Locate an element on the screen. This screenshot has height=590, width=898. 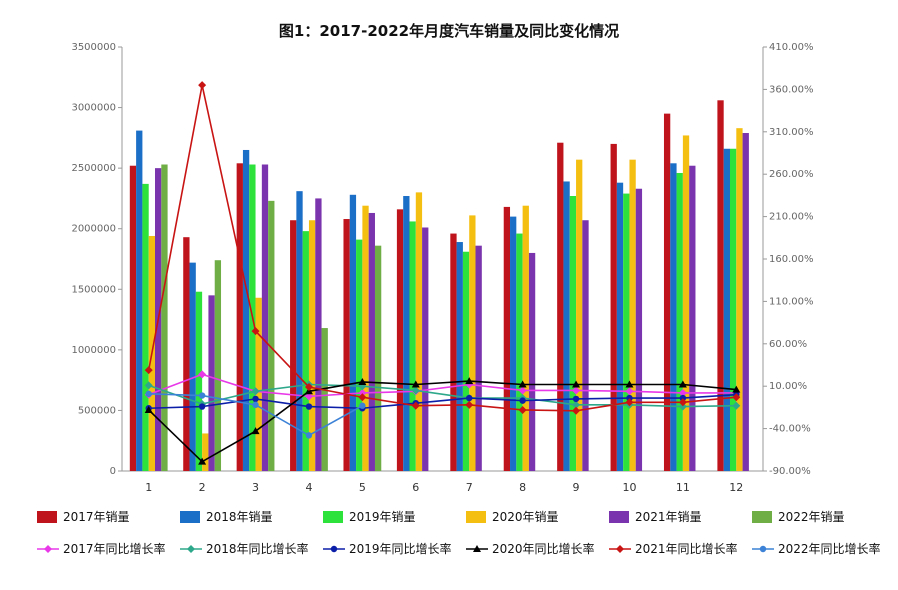
legend-label: 2022年销量 is located at coordinates (811, 517).